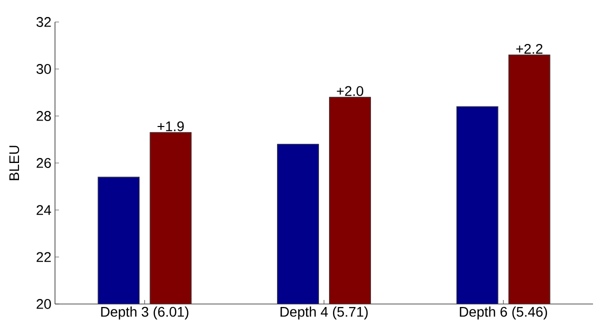  I want to click on y-tick-label: 28, so click(43, 116).